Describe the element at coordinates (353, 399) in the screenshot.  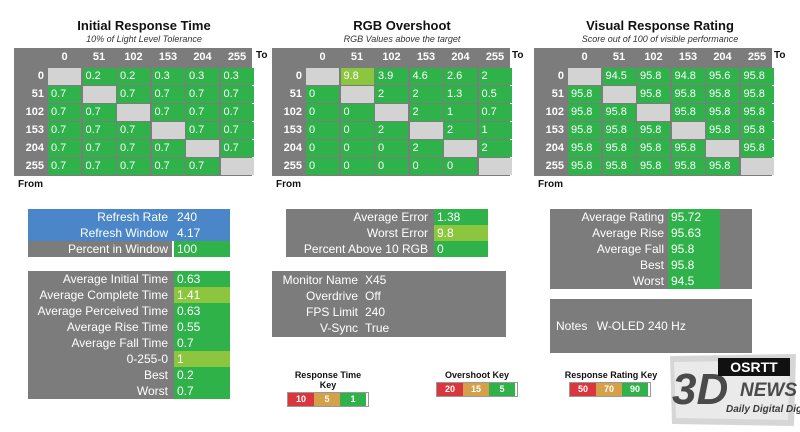
I see `key-cell: 1` at that location.